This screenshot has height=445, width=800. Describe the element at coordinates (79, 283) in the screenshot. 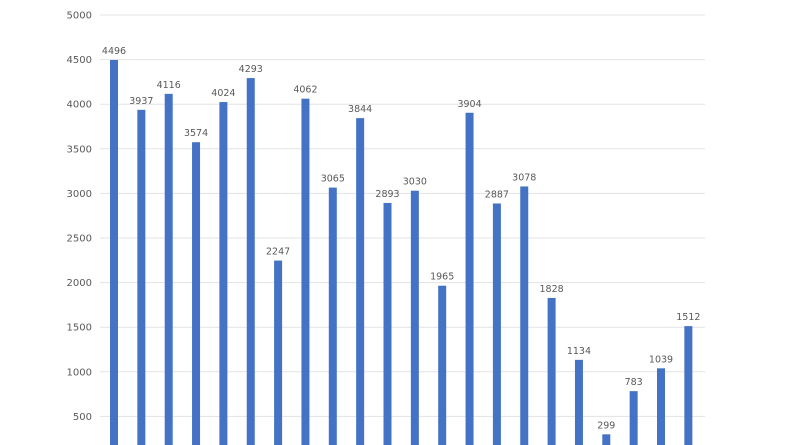

I see `y-tick-label: 2000` at that location.